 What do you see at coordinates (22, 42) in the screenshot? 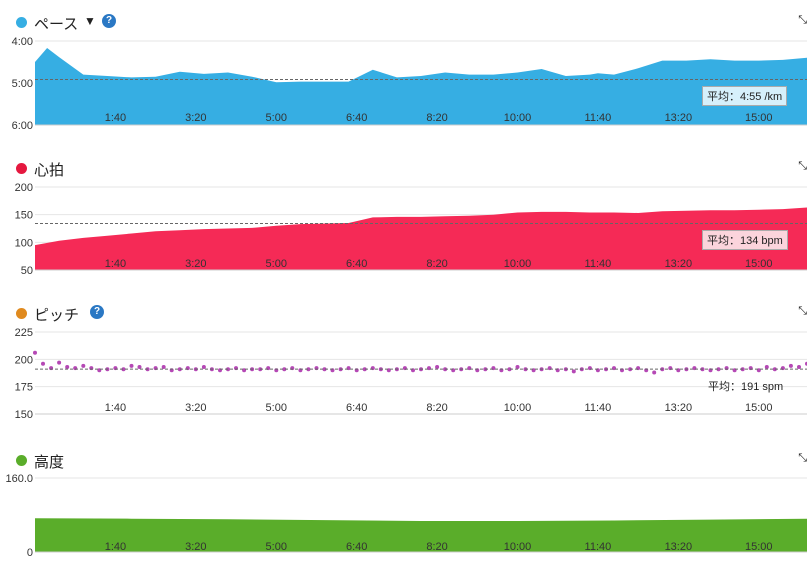
I see `y-tick-label: 4:00` at bounding box center [22, 42].